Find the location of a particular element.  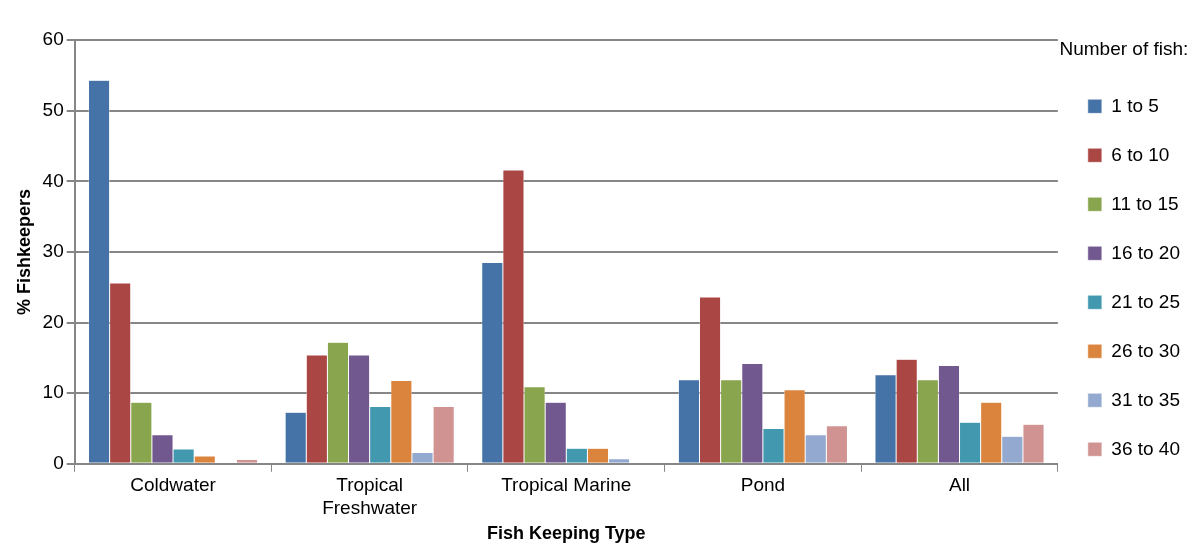

y-tick-label: 10 is located at coordinates (53, 392).